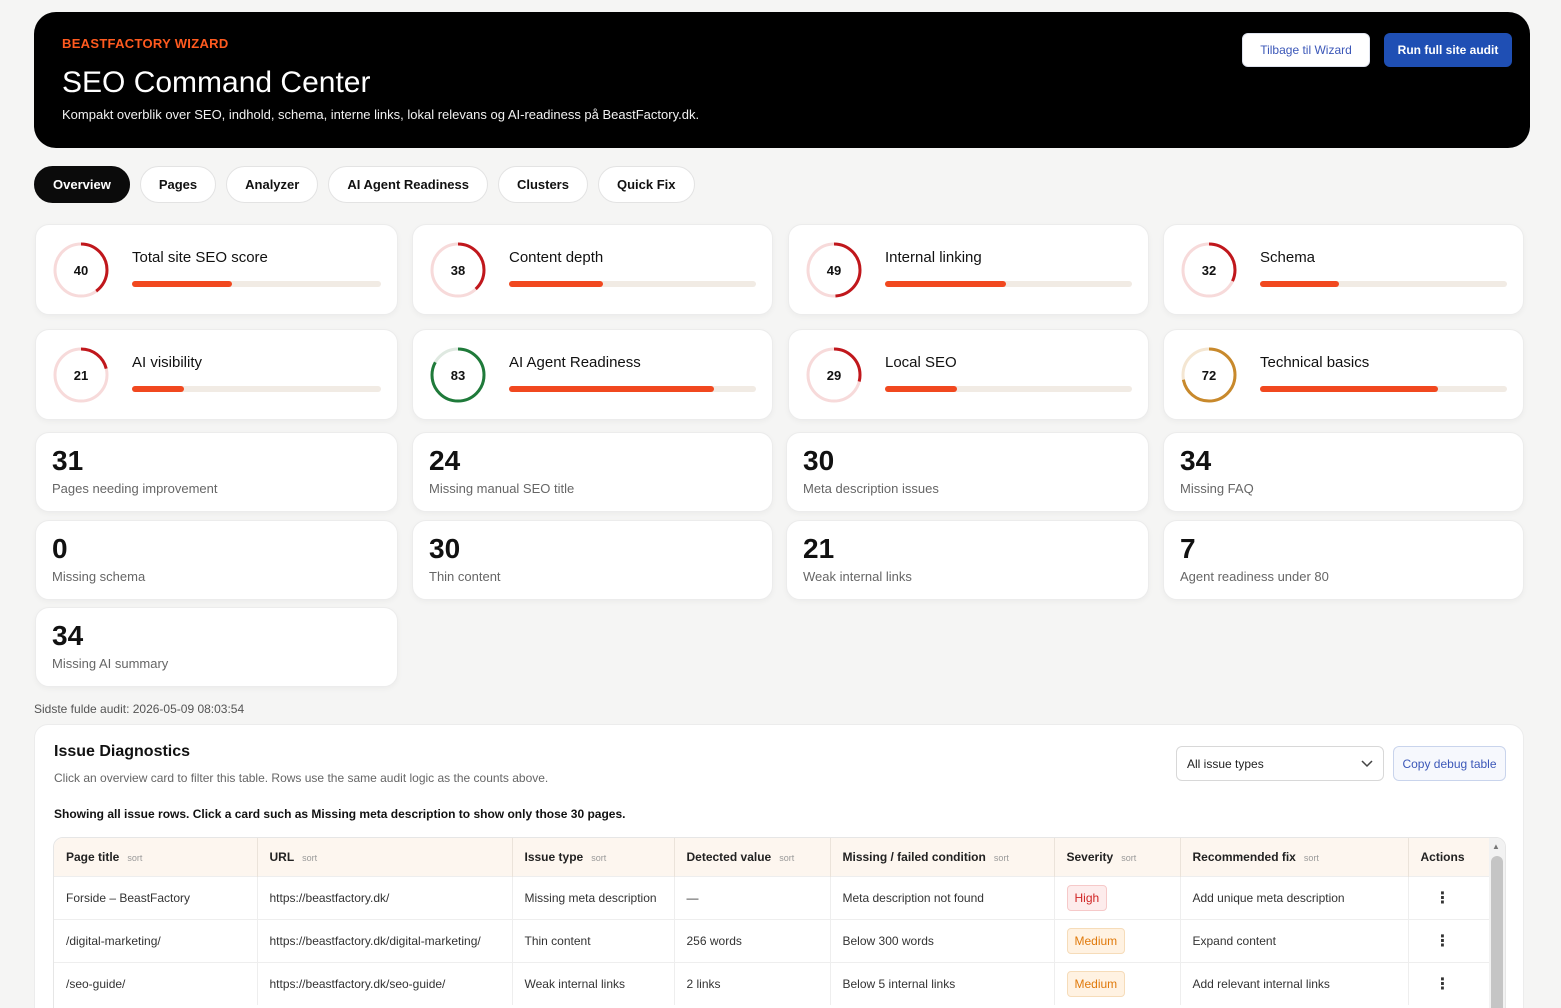  What do you see at coordinates (592, 560) in the screenshot?
I see `stat-card-thin-content: 30 Thin content` at bounding box center [592, 560].